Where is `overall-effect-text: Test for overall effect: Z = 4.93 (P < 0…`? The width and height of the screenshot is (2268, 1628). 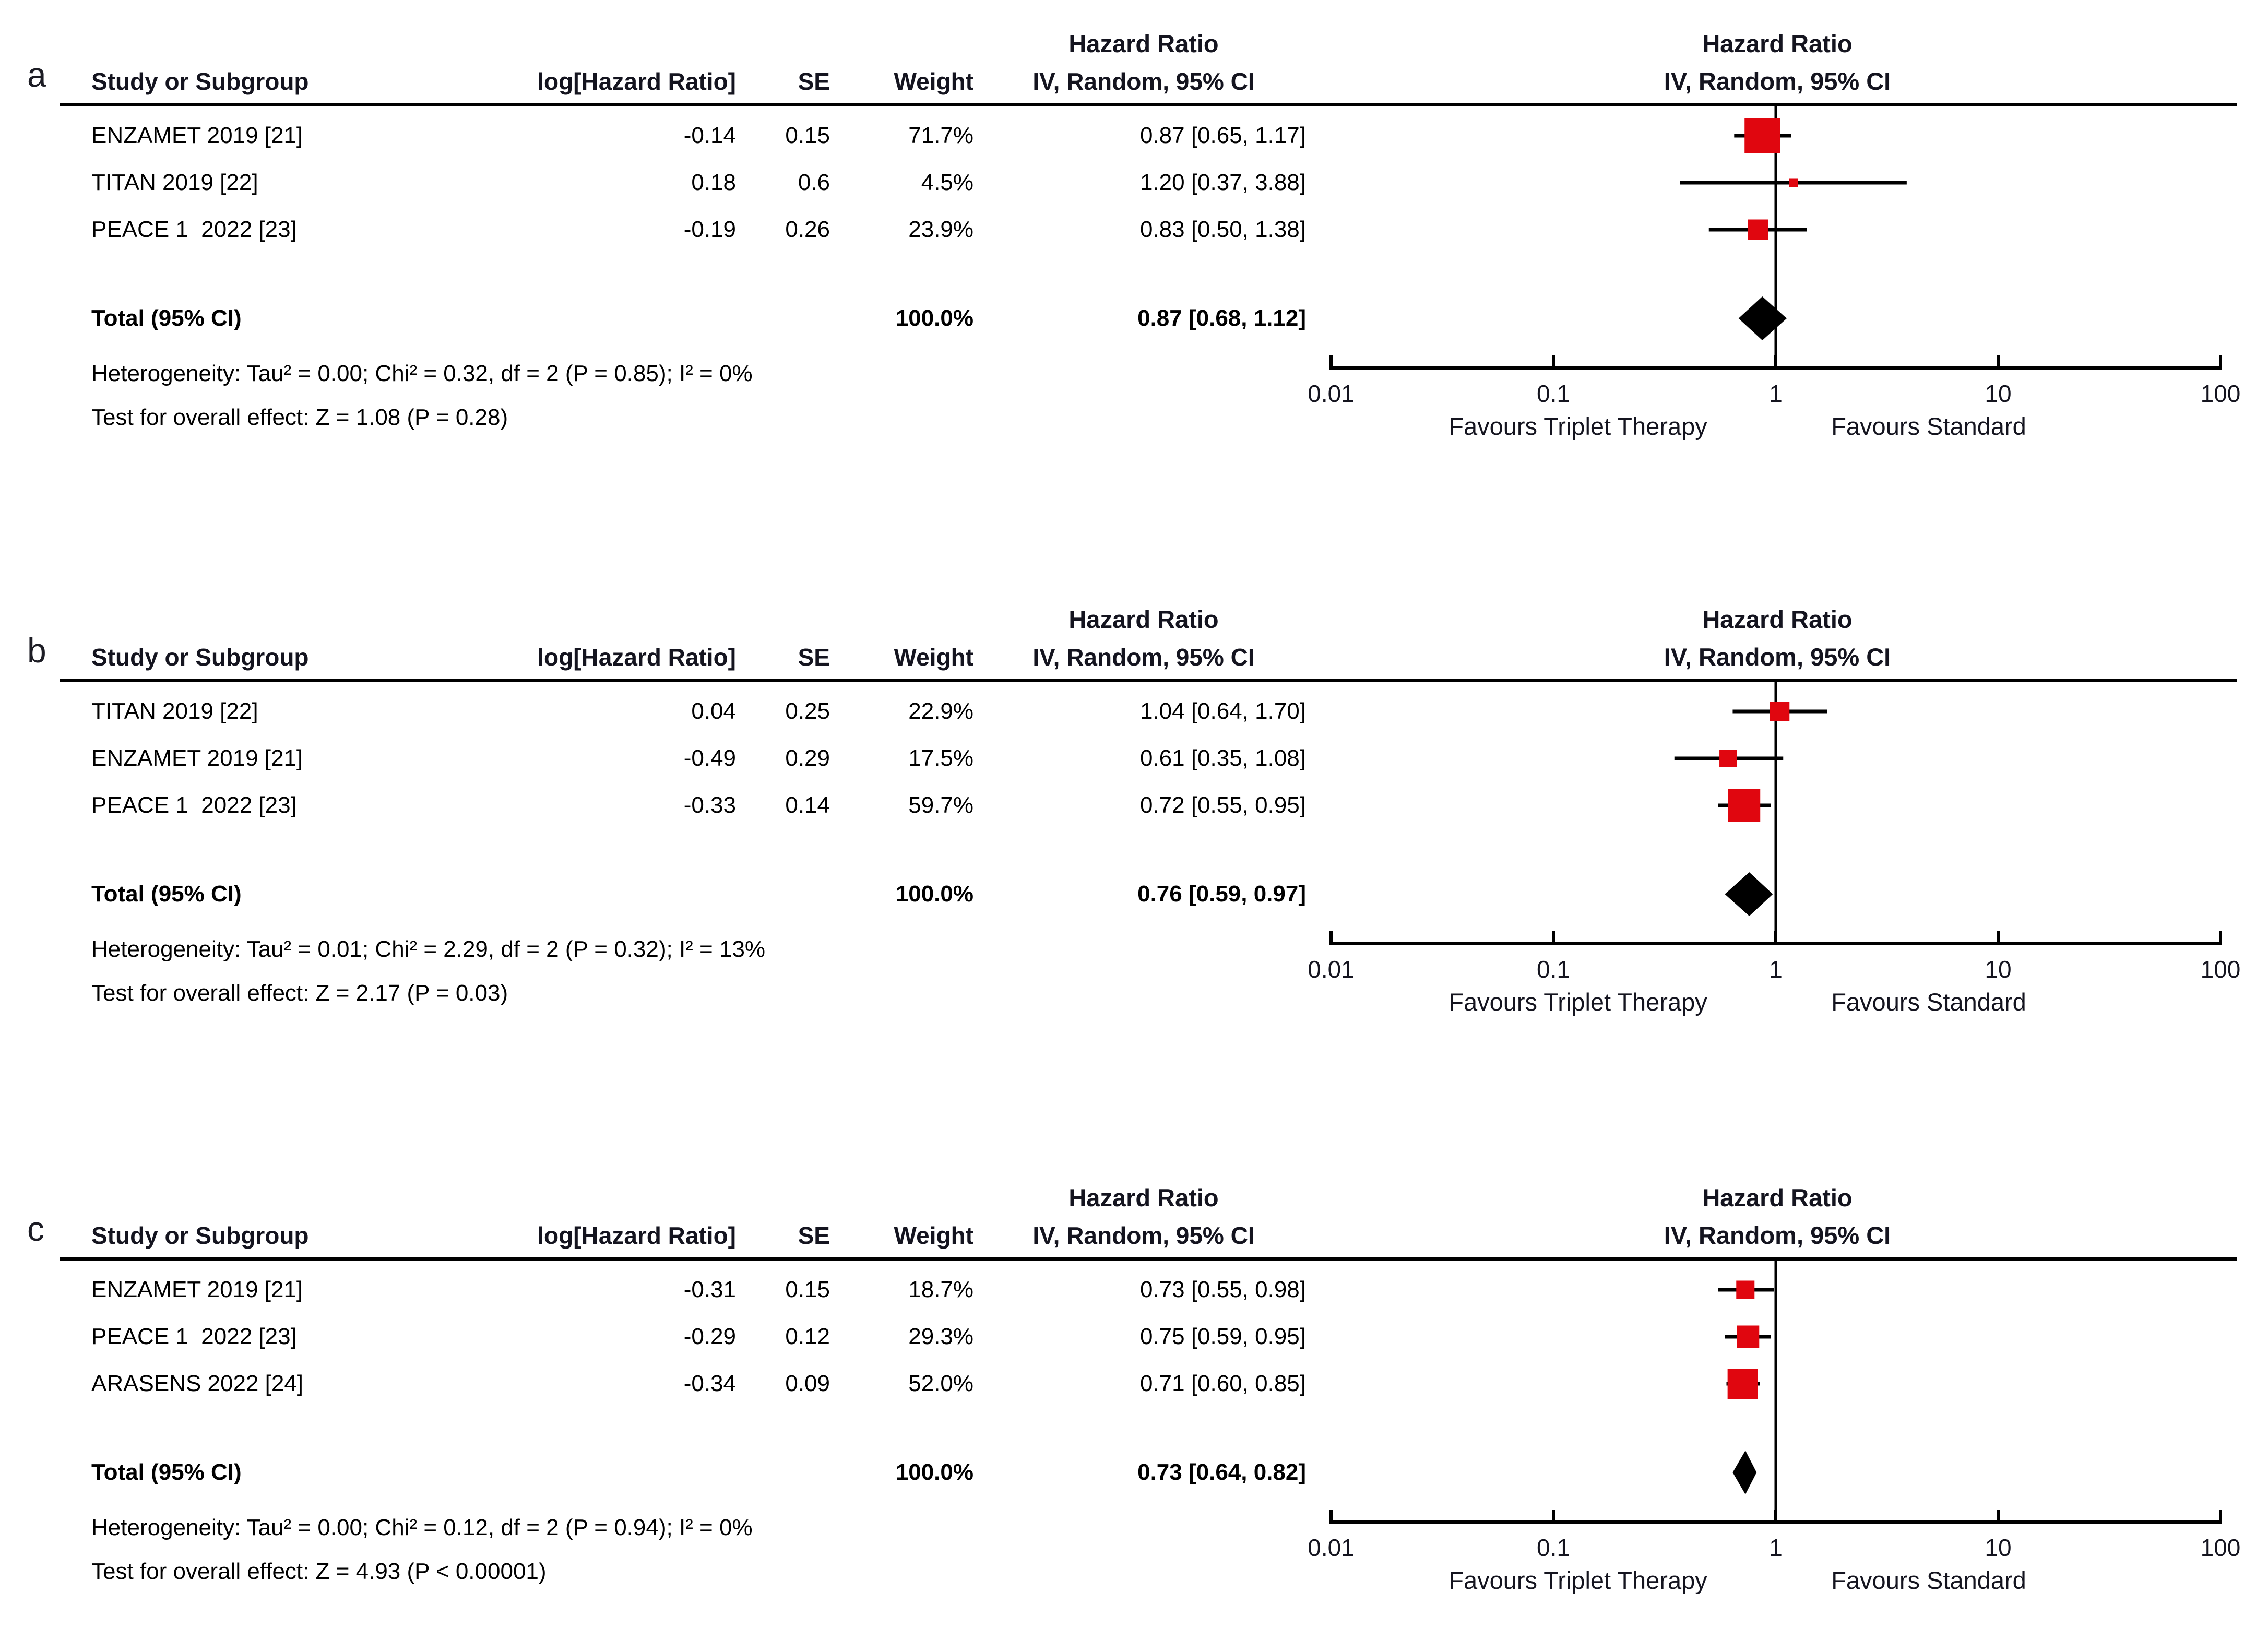 overall-effect-text: Test for overall effect: Z = 4.93 (P < 0… is located at coordinates (319, 1571).